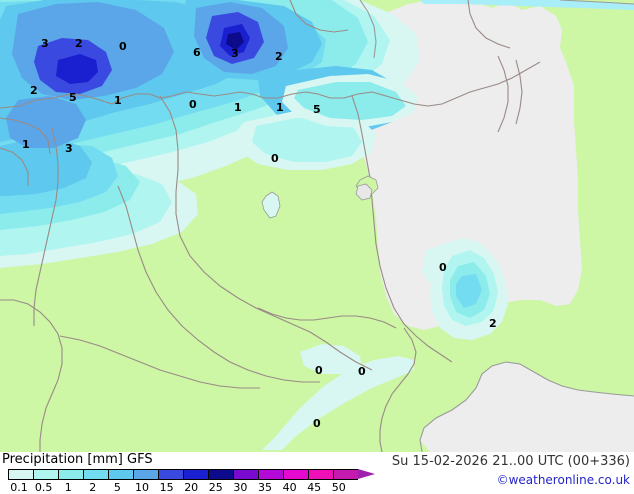 This screenshot has width=634, height=494. Describe the element at coordinates (527, 5) in the screenshot. I see `black-sea-strip` at that location.